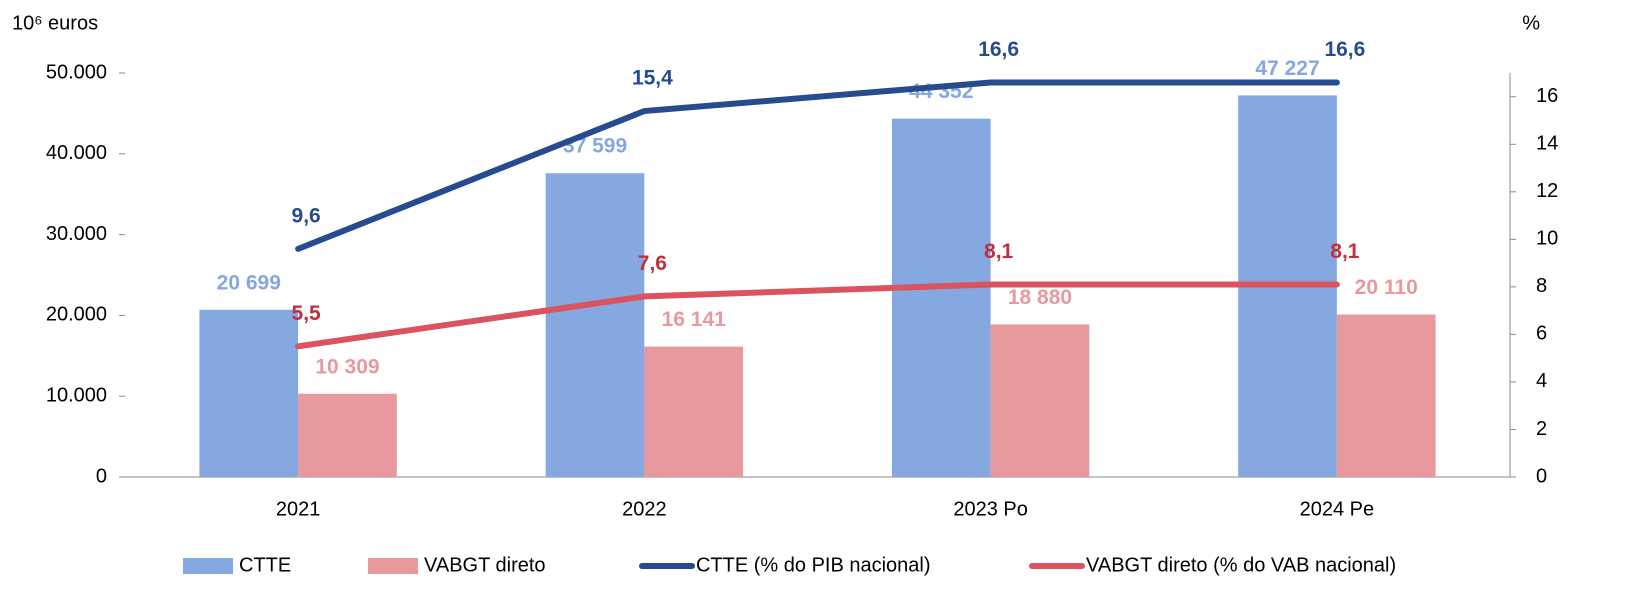  Describe the element at coordinates (76, 72) in the screenshot. I see `y-tick-label: 50.000` at that location.